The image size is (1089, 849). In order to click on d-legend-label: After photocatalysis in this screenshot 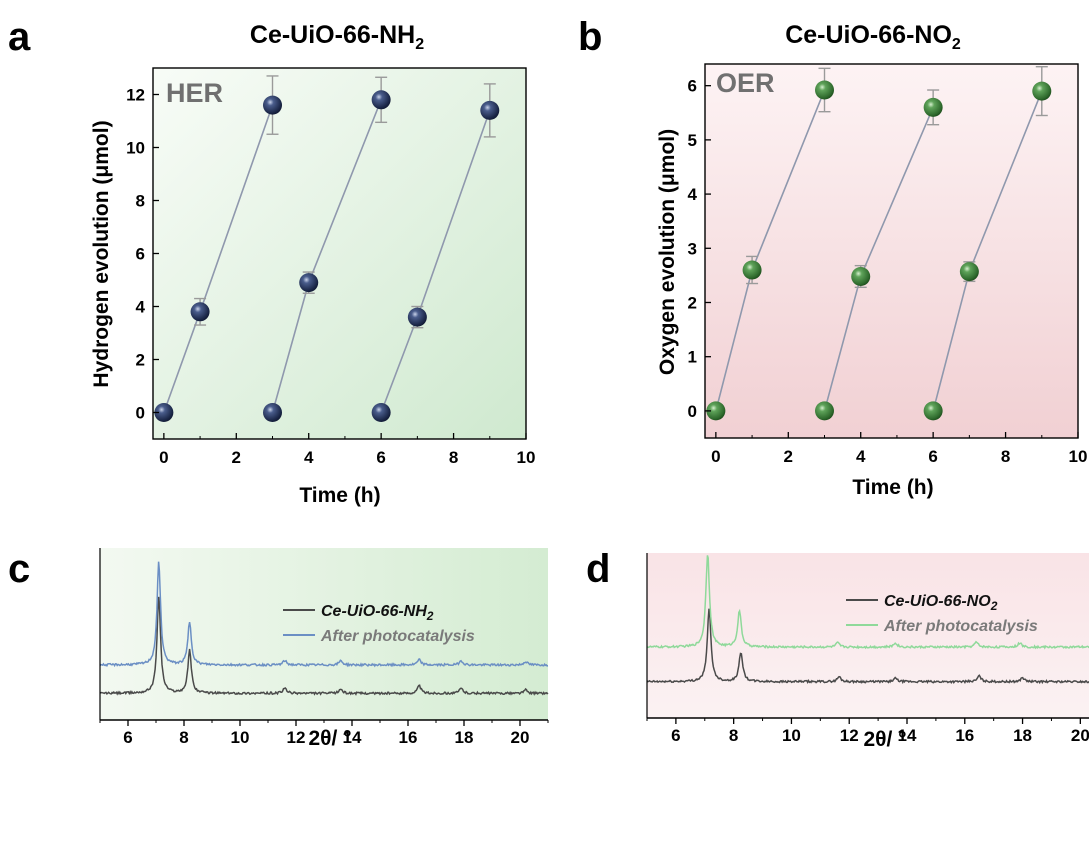, I will do `click(960, 626)`.